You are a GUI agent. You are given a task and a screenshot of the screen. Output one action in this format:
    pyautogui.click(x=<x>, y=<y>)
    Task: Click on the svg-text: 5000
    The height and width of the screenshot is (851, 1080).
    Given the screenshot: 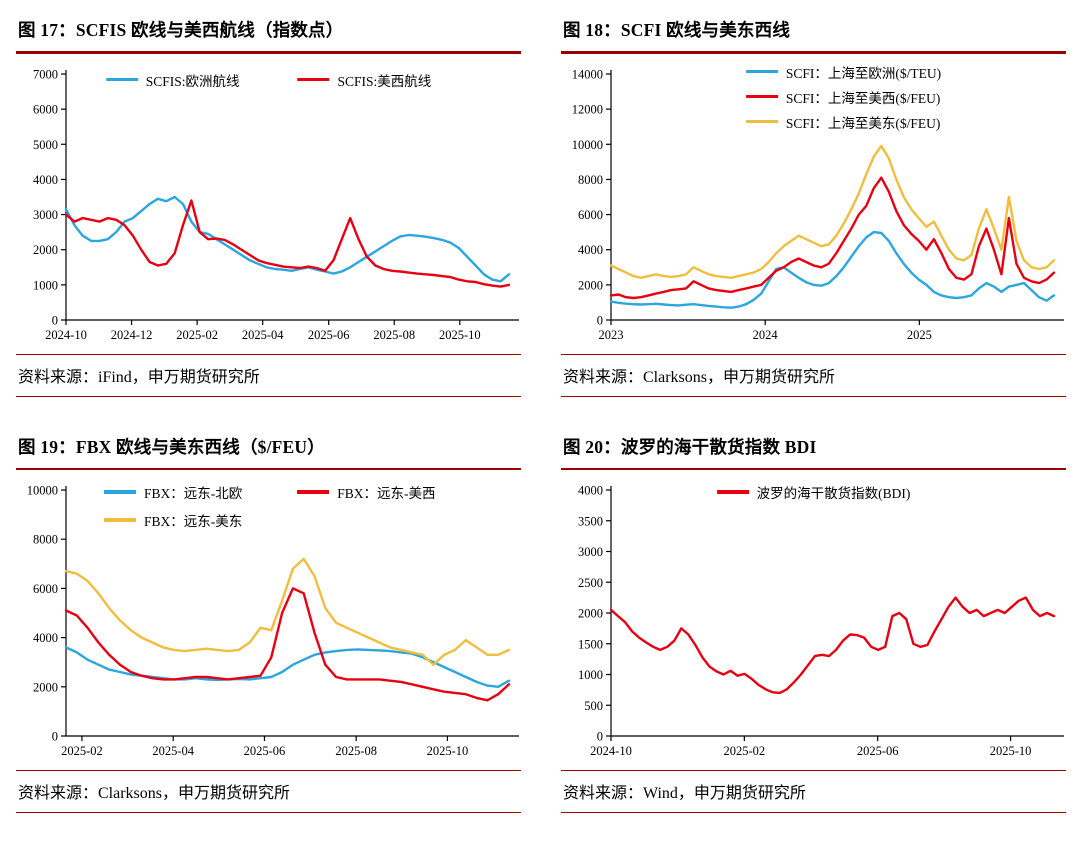 What is the action you would take?
    pyautogui.click(x=45, y=144)
    